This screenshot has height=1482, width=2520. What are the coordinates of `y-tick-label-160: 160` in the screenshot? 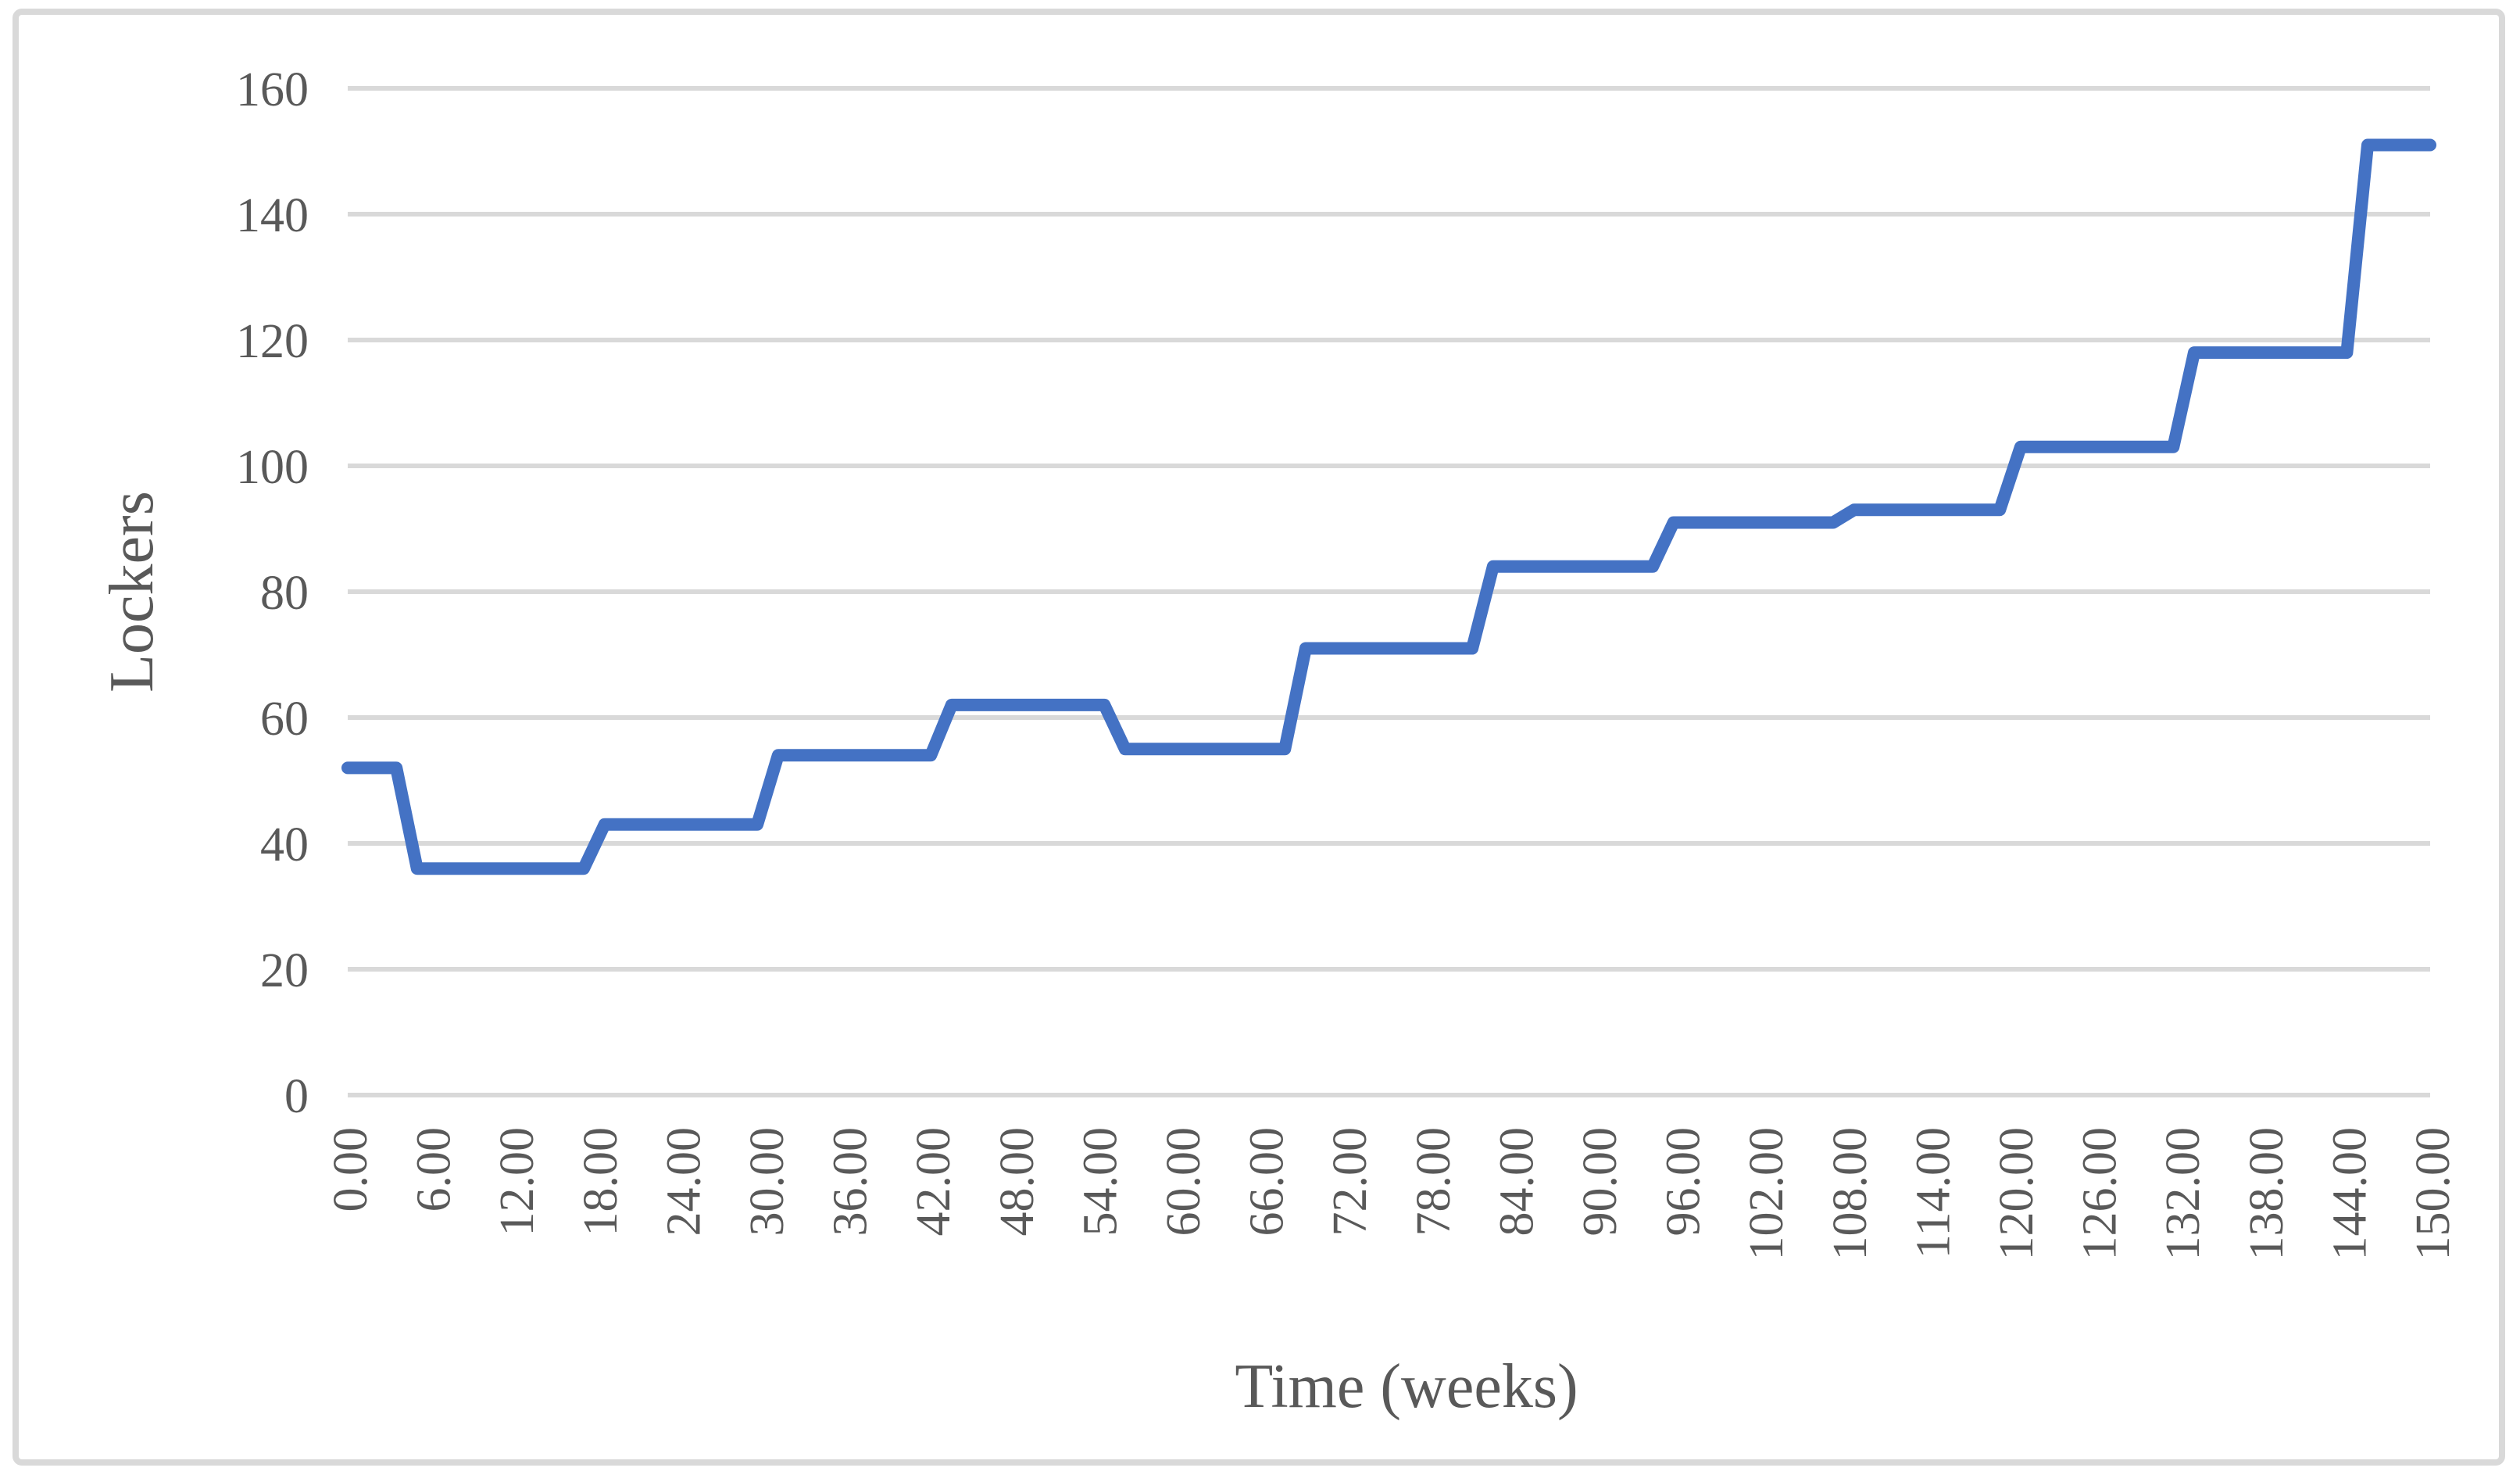 It's located at (272, 89).